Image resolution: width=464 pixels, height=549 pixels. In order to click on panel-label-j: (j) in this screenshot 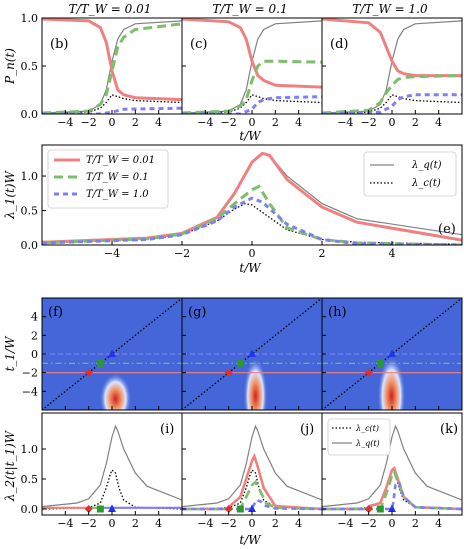, I will do `click(307, 429)`.